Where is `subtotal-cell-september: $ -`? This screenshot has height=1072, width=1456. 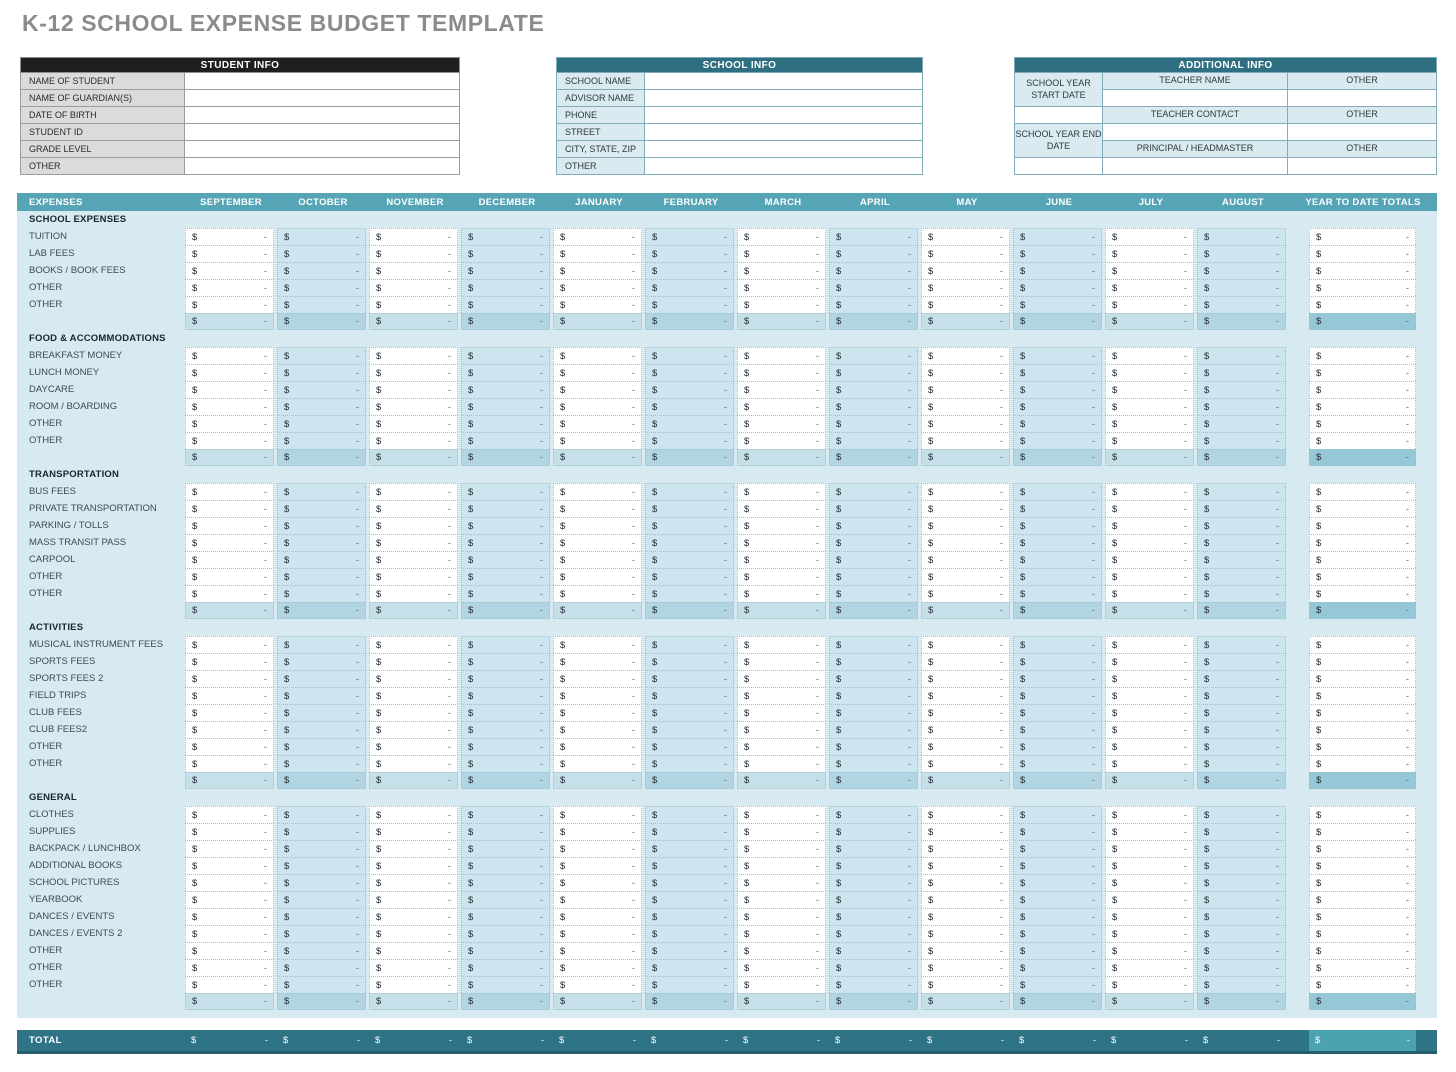 subtotal-cell-september: $ - is located at coordinates (229, 321).